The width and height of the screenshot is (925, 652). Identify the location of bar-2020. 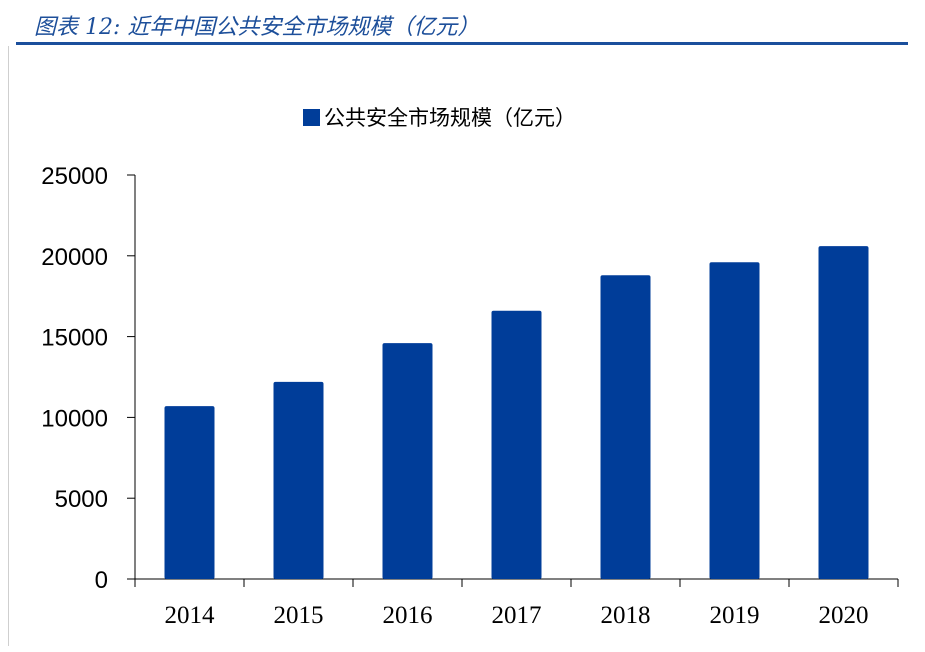
(843, 412).